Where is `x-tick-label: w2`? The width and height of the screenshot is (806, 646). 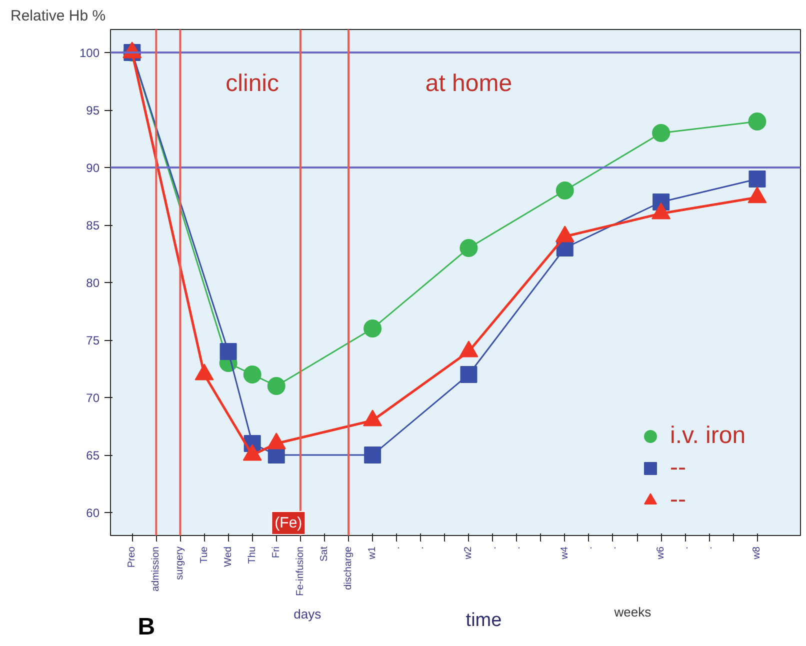 x-tick-label: w2 is located at coordinates (468, 553).